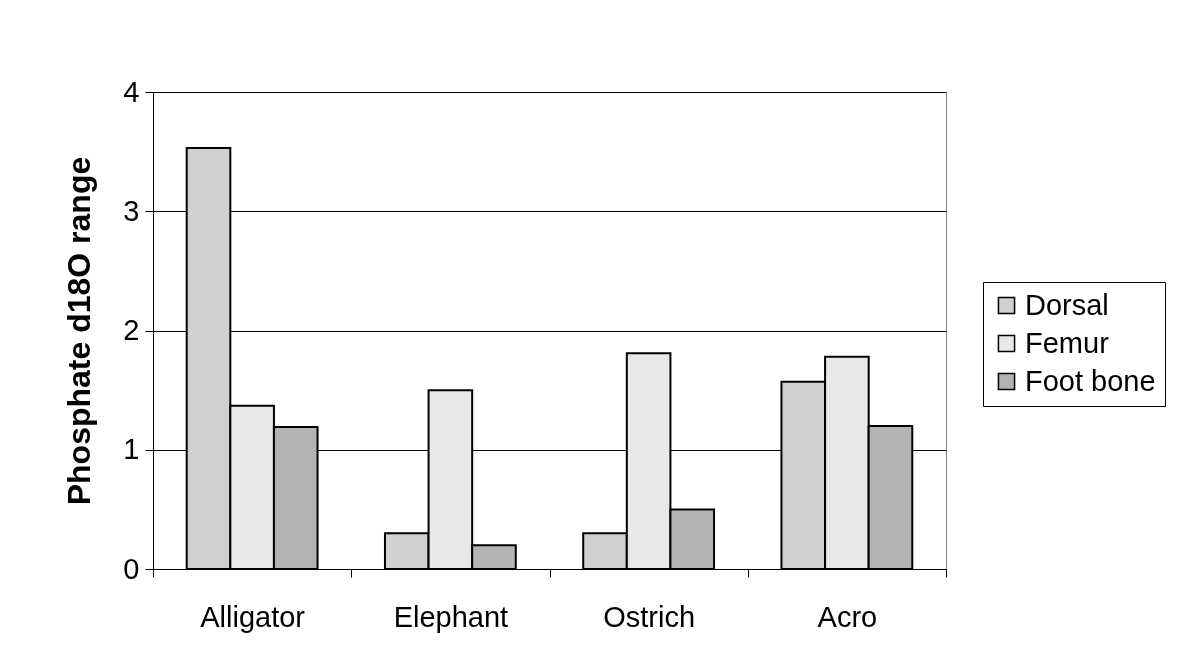 This screenshot has height=661, width=1185. Describe the element at coordinates (451, 616) in the screenshot. I see `x-tick-label: Elephant` at that location.